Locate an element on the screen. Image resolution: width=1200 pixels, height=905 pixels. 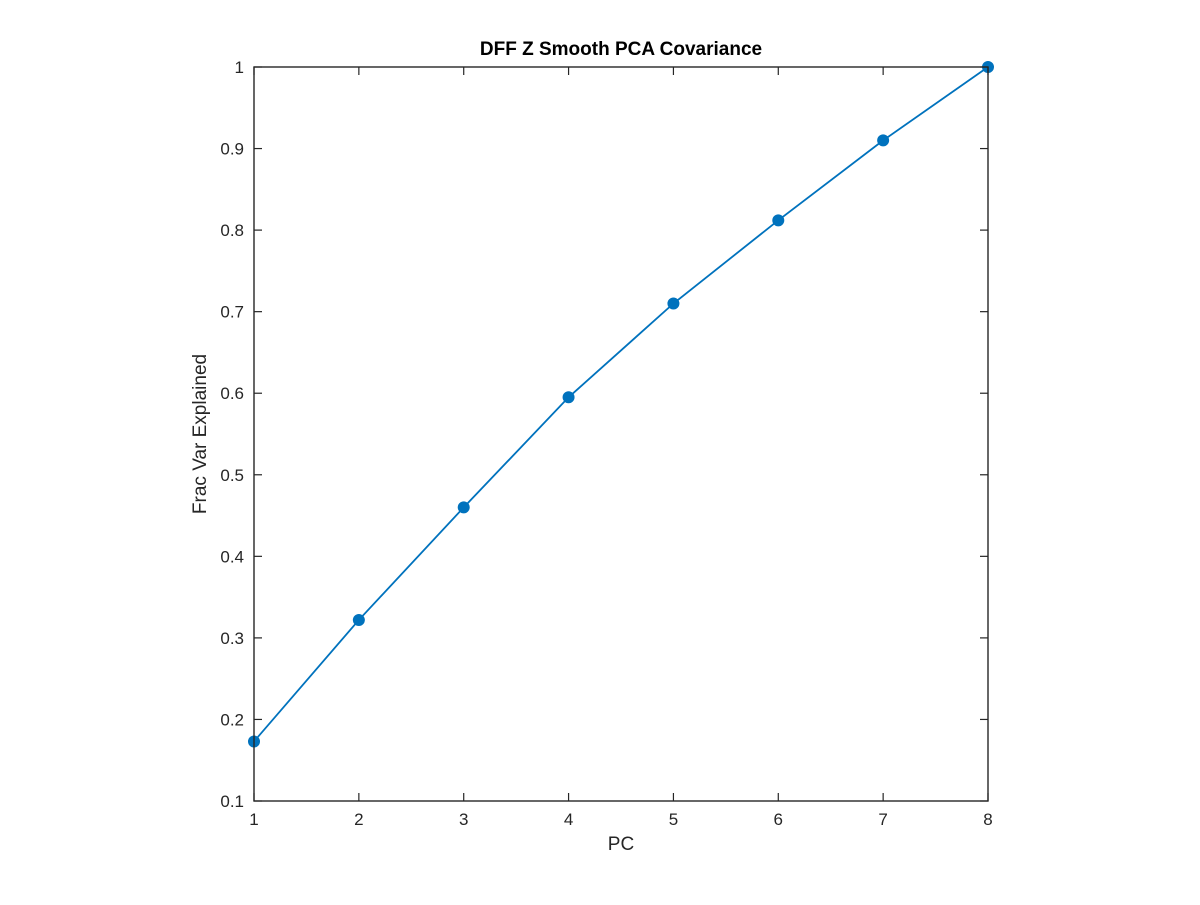
x-tick-label: 1 is located at coordinates (253, 819).